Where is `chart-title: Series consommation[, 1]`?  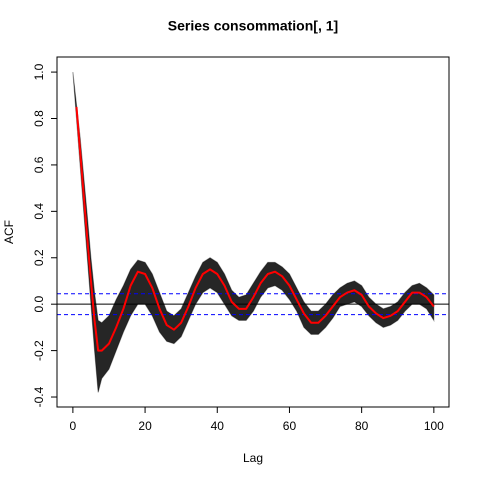 chart-title: Series consommation[, 1] is located at coordinates (253, 26).